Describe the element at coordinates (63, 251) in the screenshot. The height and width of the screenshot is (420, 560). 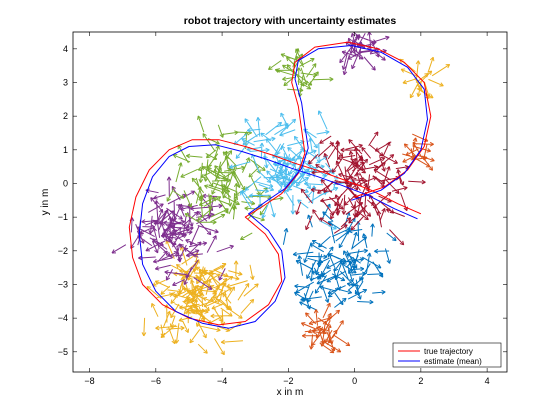
I see `y-tick-label: −2` at that location.